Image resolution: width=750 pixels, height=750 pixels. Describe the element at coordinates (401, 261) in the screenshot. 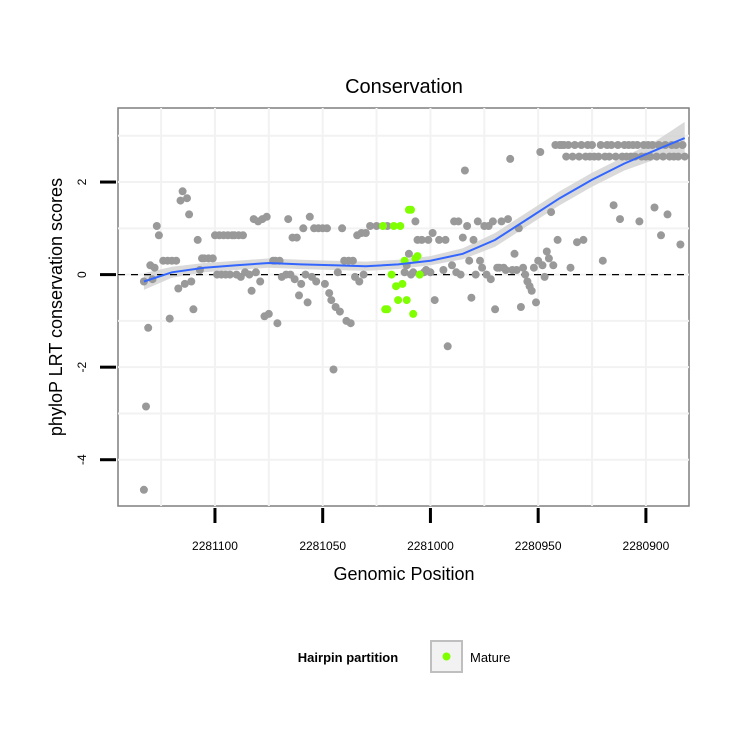

I see `mature-points` at that location.